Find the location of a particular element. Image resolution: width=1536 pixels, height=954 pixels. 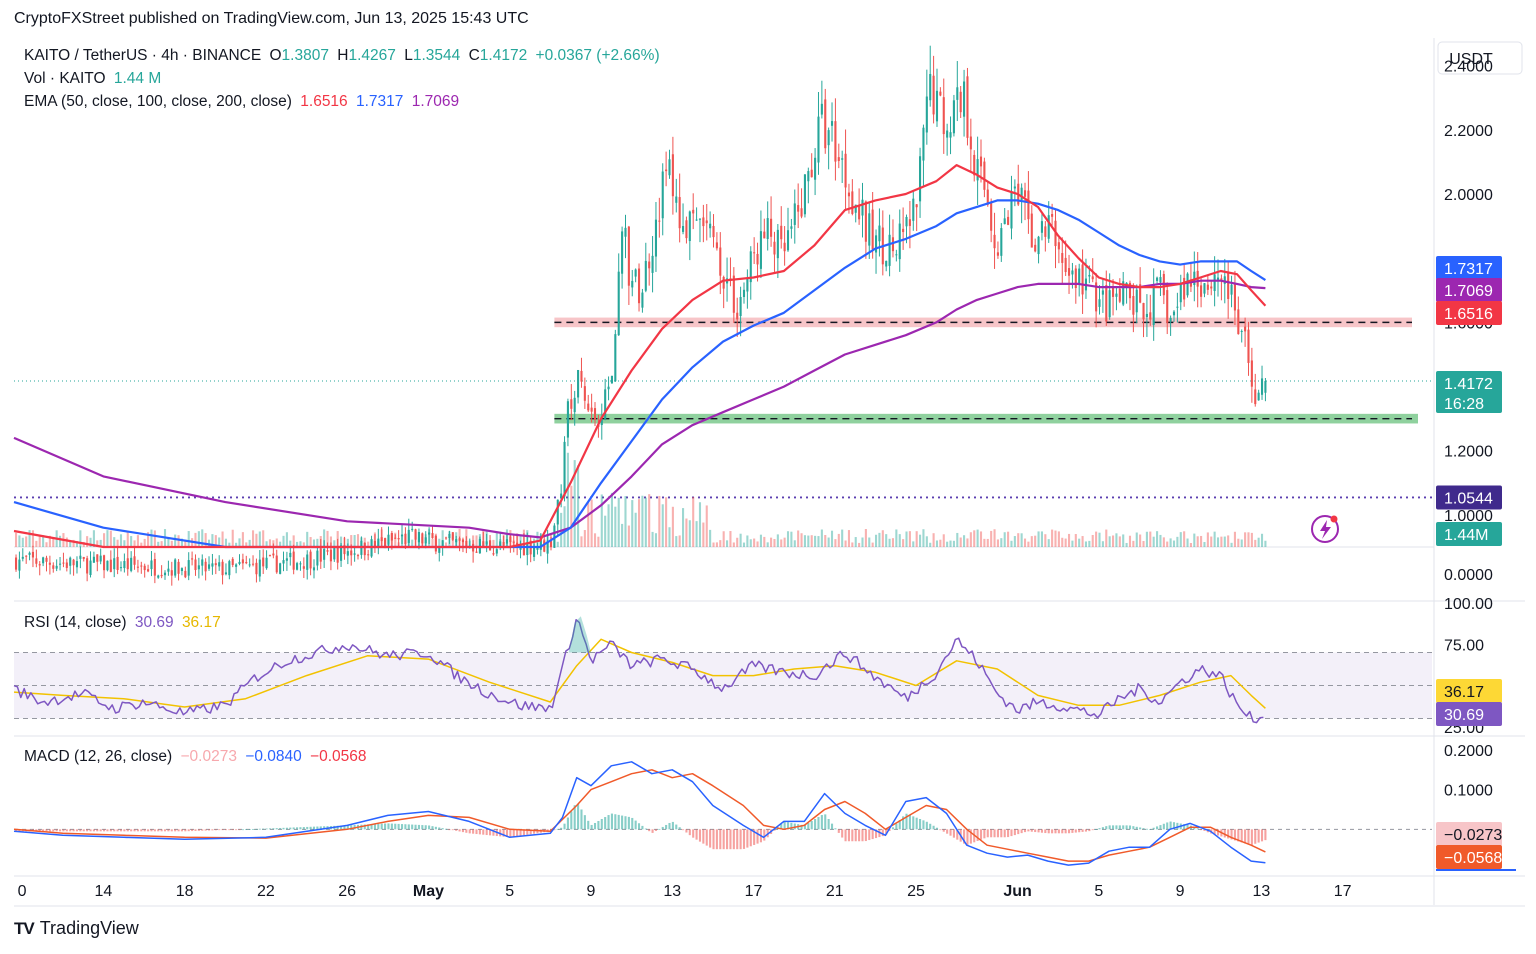

high-label: H is located at coordinates (343, 55).